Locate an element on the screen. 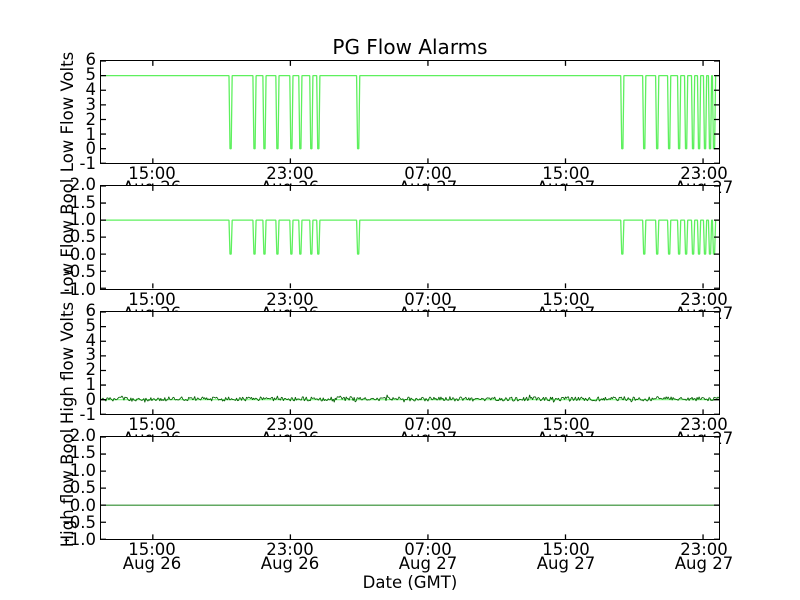 The image size is (800, 600). x-axis-title: Date (GMT) is located at coordinates (410, 582).